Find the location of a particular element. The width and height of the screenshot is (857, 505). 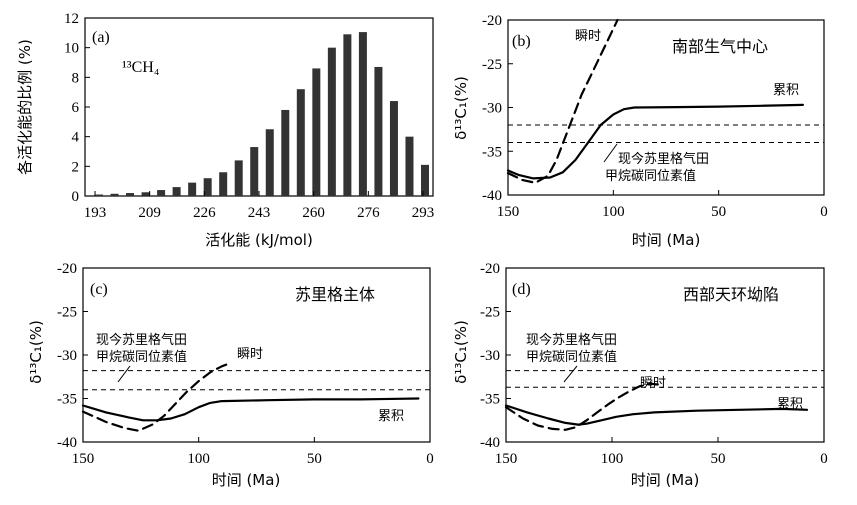

panel-a-label: (a) is located at coordinates (101, 37).